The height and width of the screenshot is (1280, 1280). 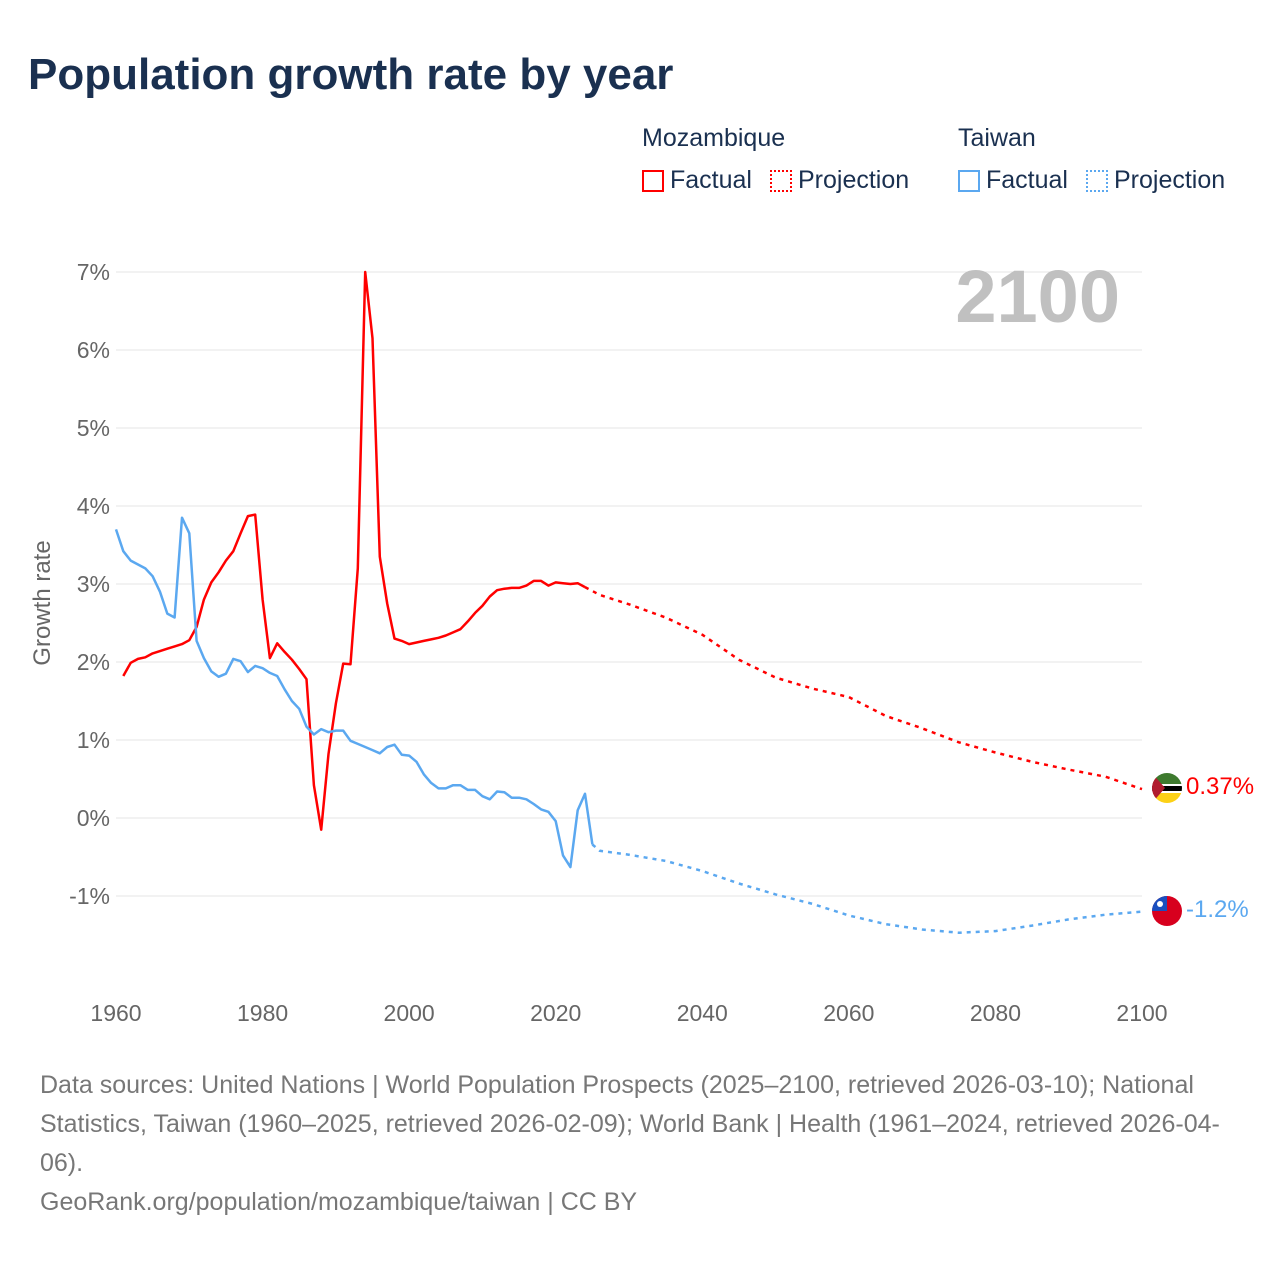 I want to click on y-tick-label: 0%, so click(x=93, y=818).